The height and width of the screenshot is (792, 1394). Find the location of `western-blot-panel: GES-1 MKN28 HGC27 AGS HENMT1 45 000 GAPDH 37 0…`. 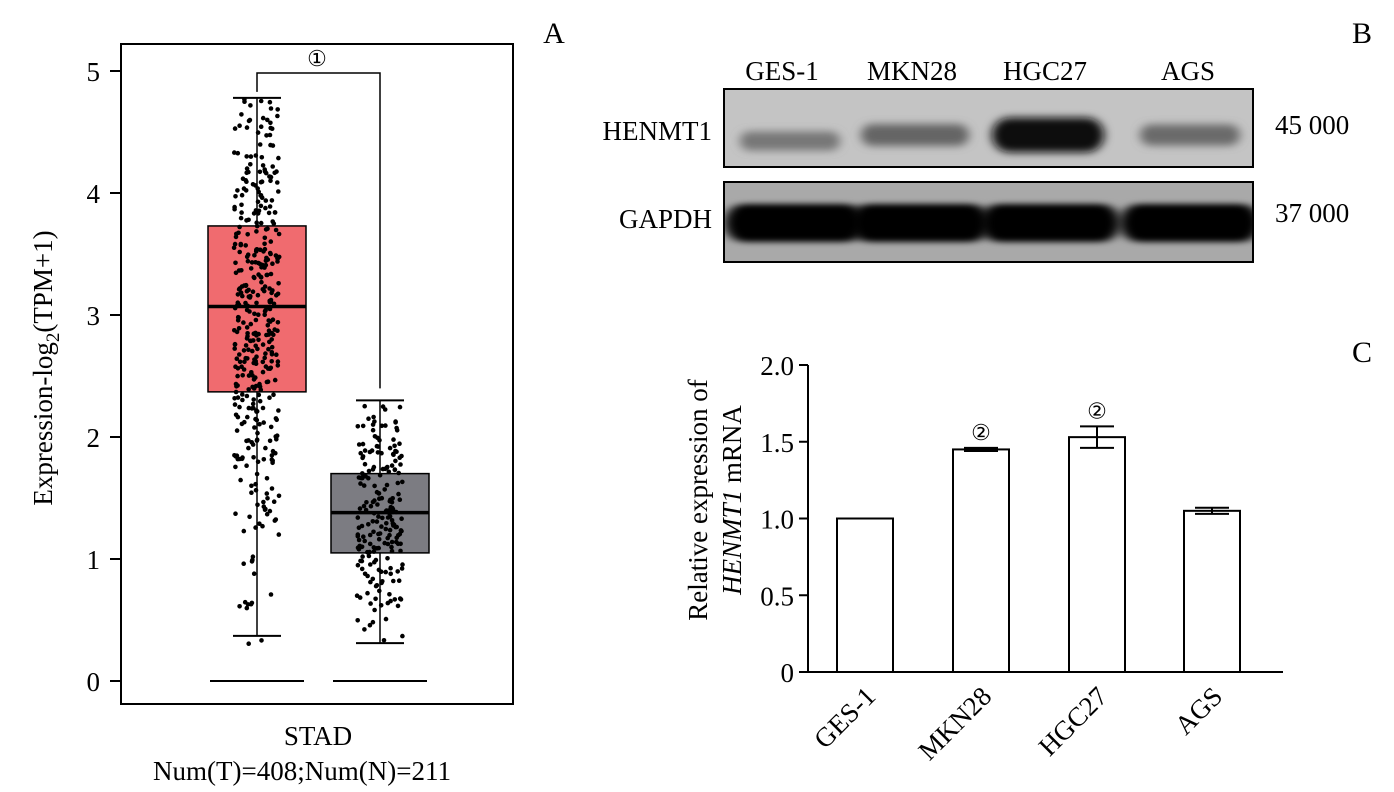

western-blot-panel: GES-1 MKN28 HGC27 AGS HENMT1 45 000 GAPDH 37 0… is located at coordinates (976, 159).